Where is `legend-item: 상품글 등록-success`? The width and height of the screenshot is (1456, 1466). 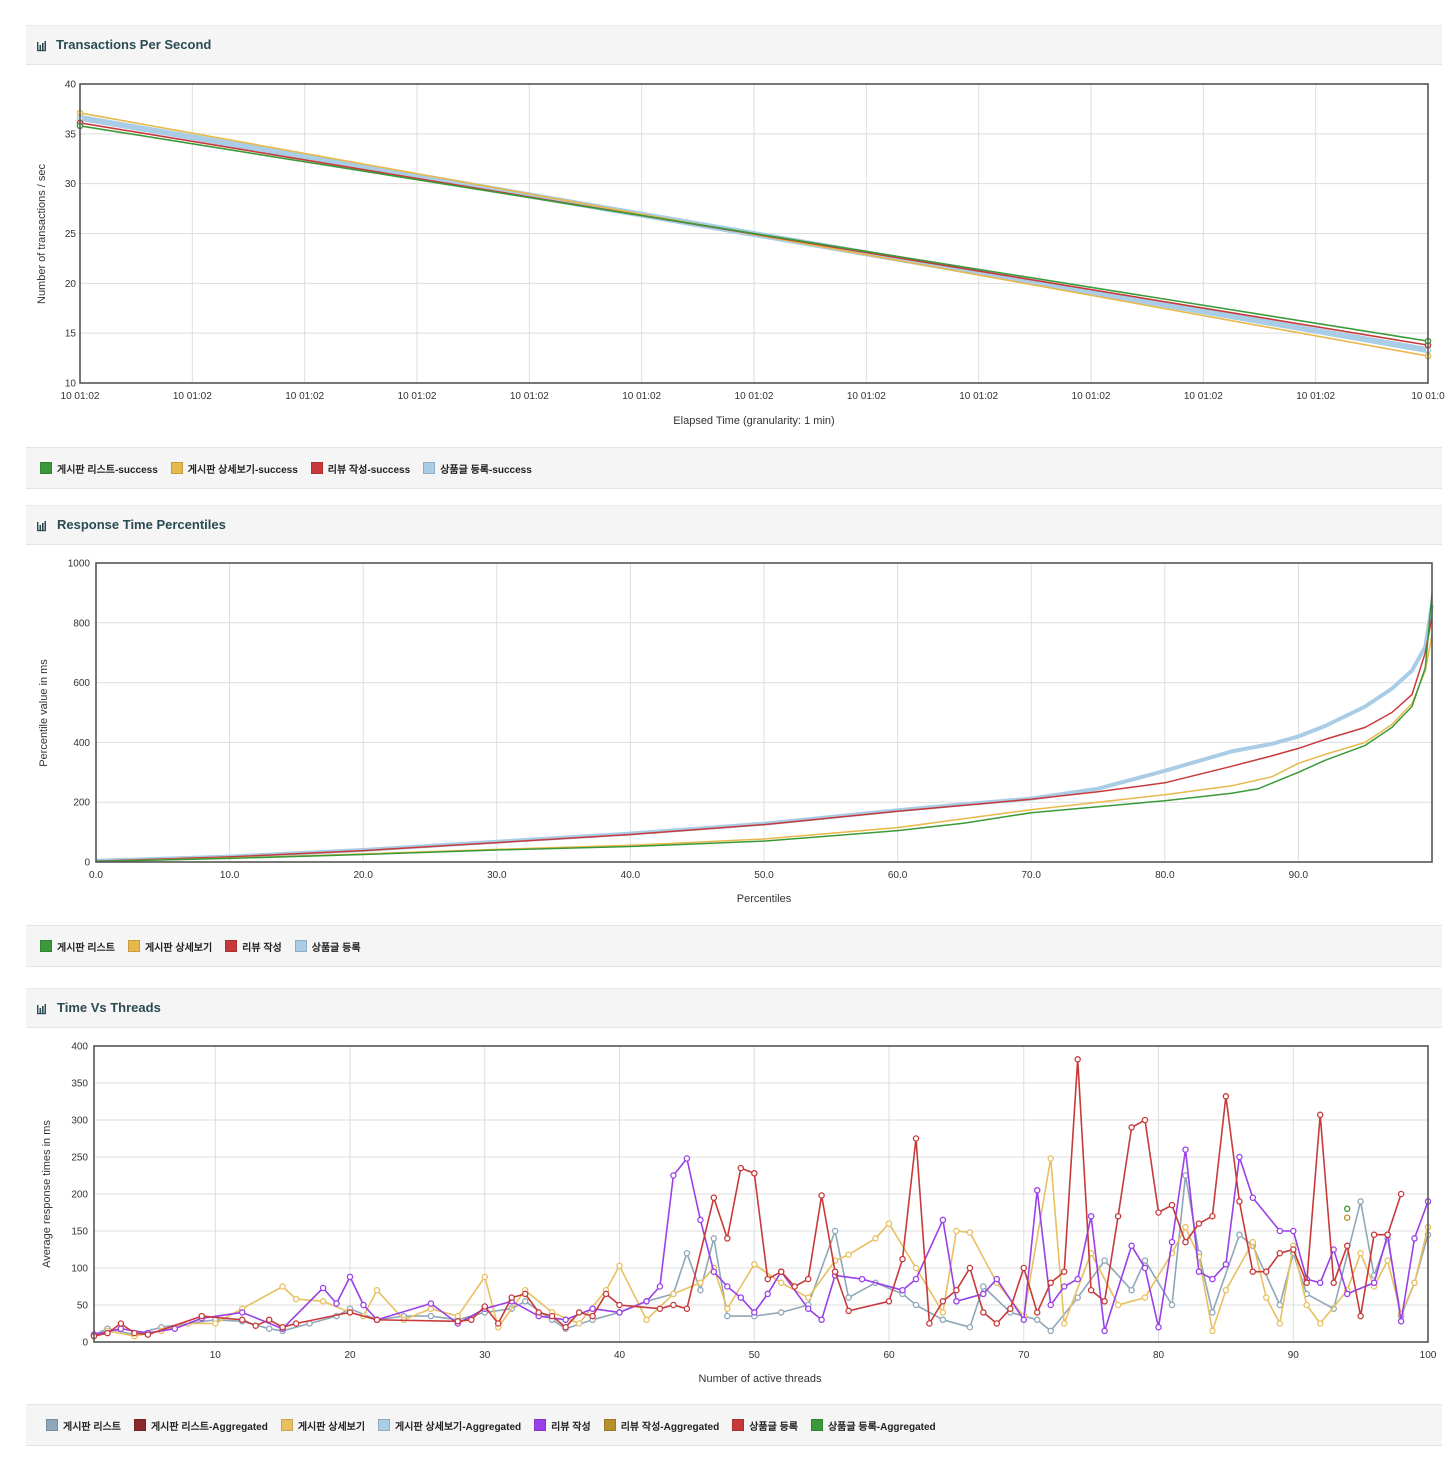 legend-item: 상품글 등록-success is located at coordinates (477, 468).